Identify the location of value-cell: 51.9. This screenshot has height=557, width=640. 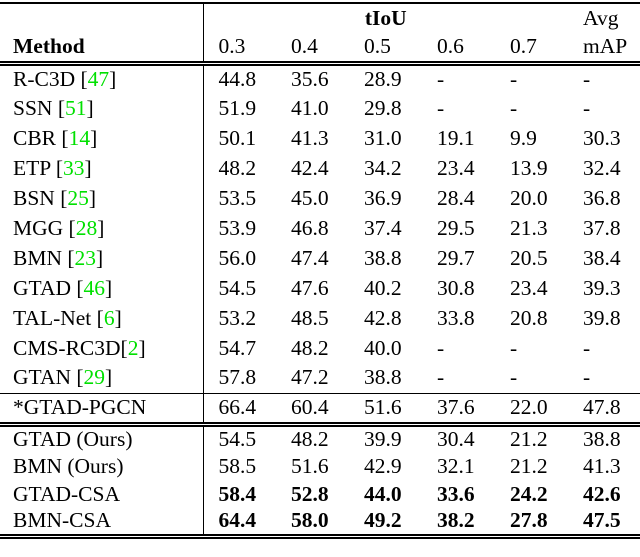
(239, 108).